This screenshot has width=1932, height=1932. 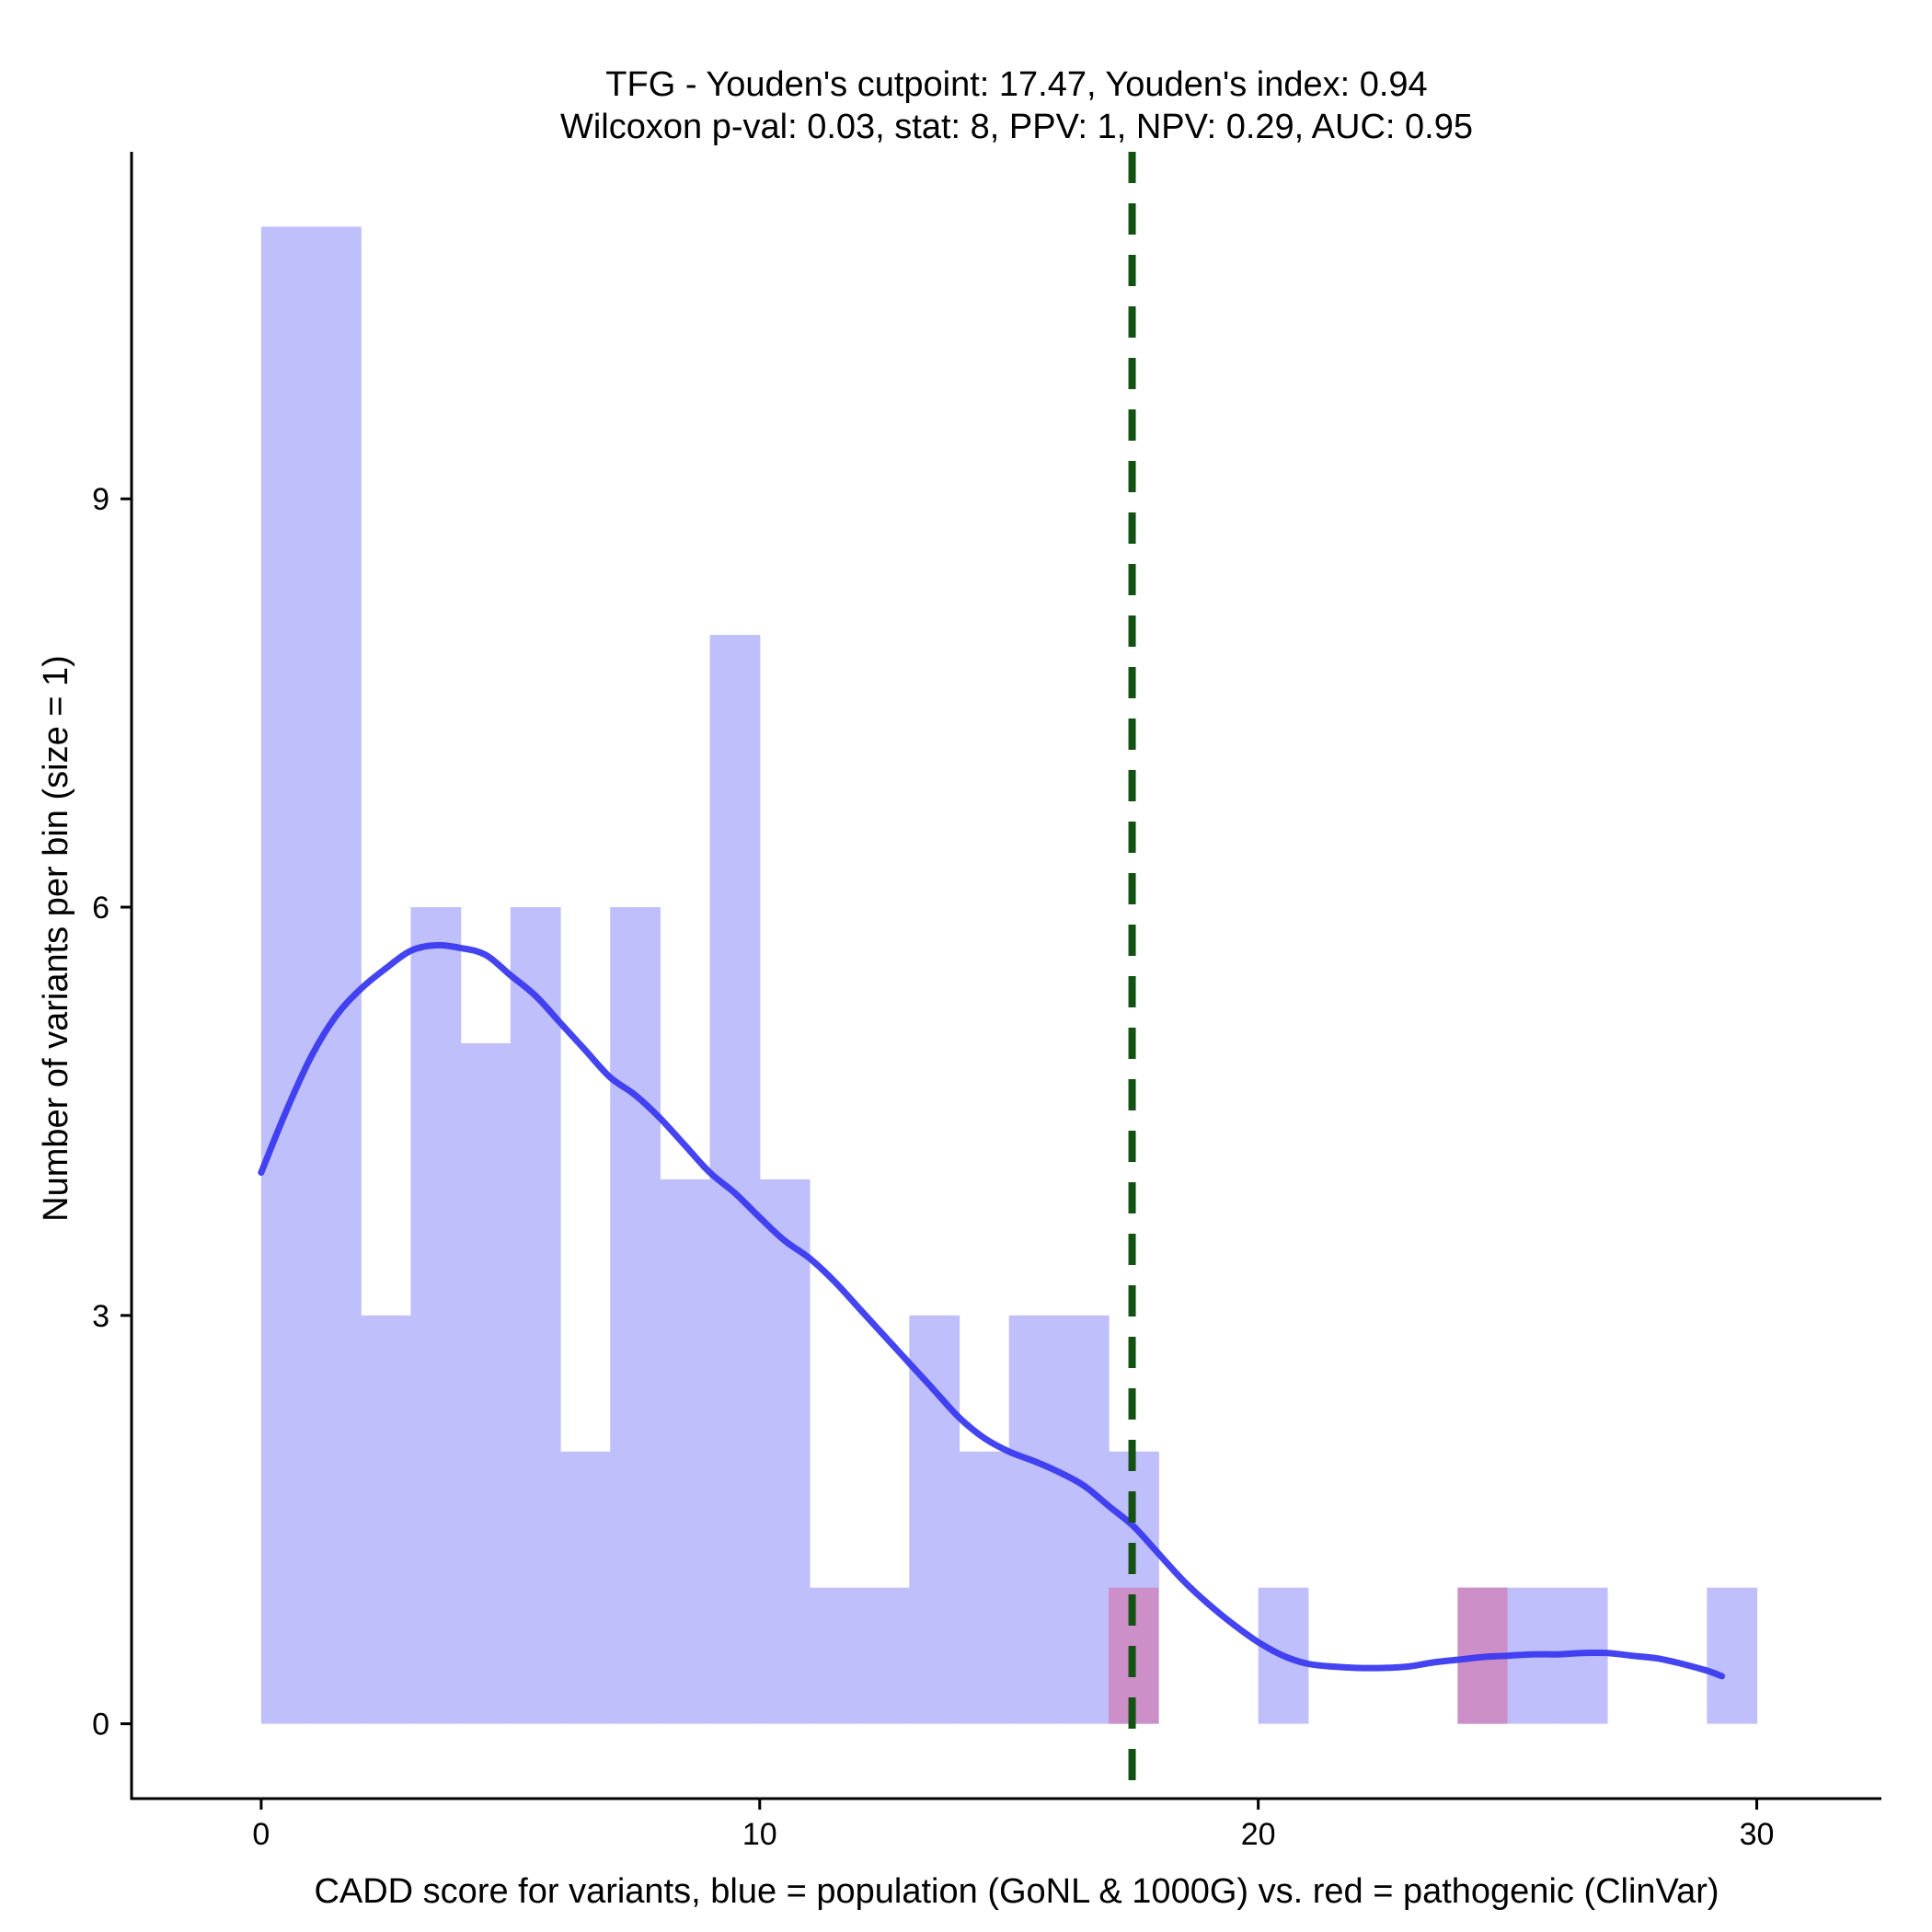 What do you see at coordinates (759, 1834) in the screenshot?
I see `x-tick-label: 10` at bounding box center [759, 1834].